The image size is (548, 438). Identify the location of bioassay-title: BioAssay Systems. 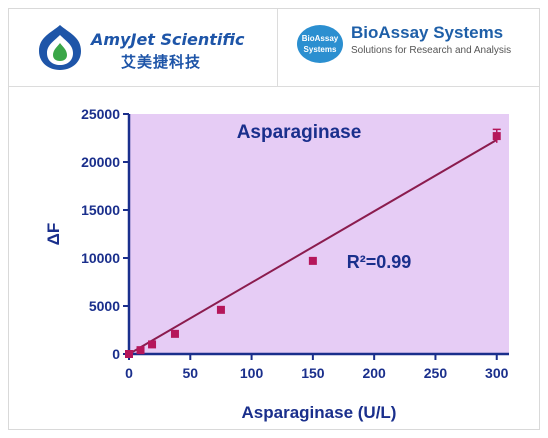
(427, 32).